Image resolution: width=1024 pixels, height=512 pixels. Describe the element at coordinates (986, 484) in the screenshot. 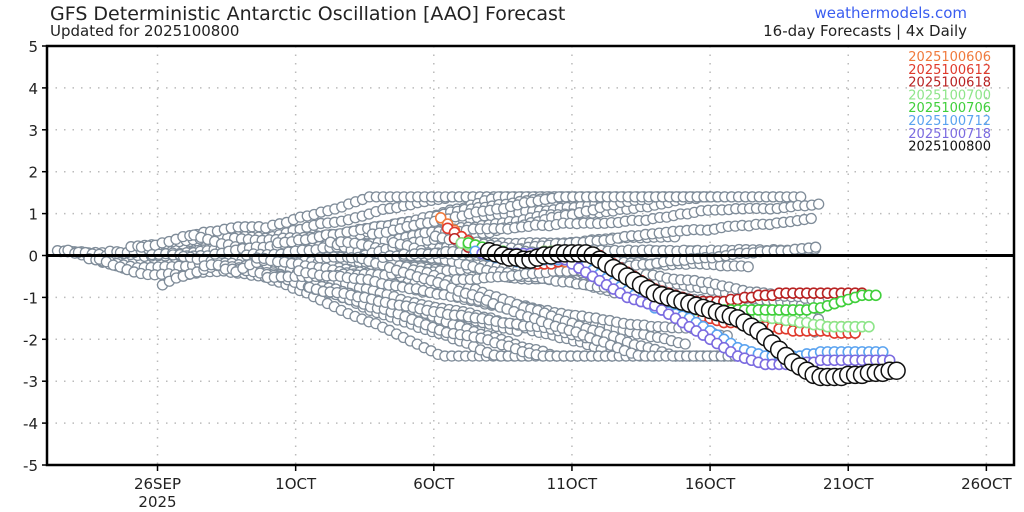

I see `x-tick-label: 26OCT` at that location.